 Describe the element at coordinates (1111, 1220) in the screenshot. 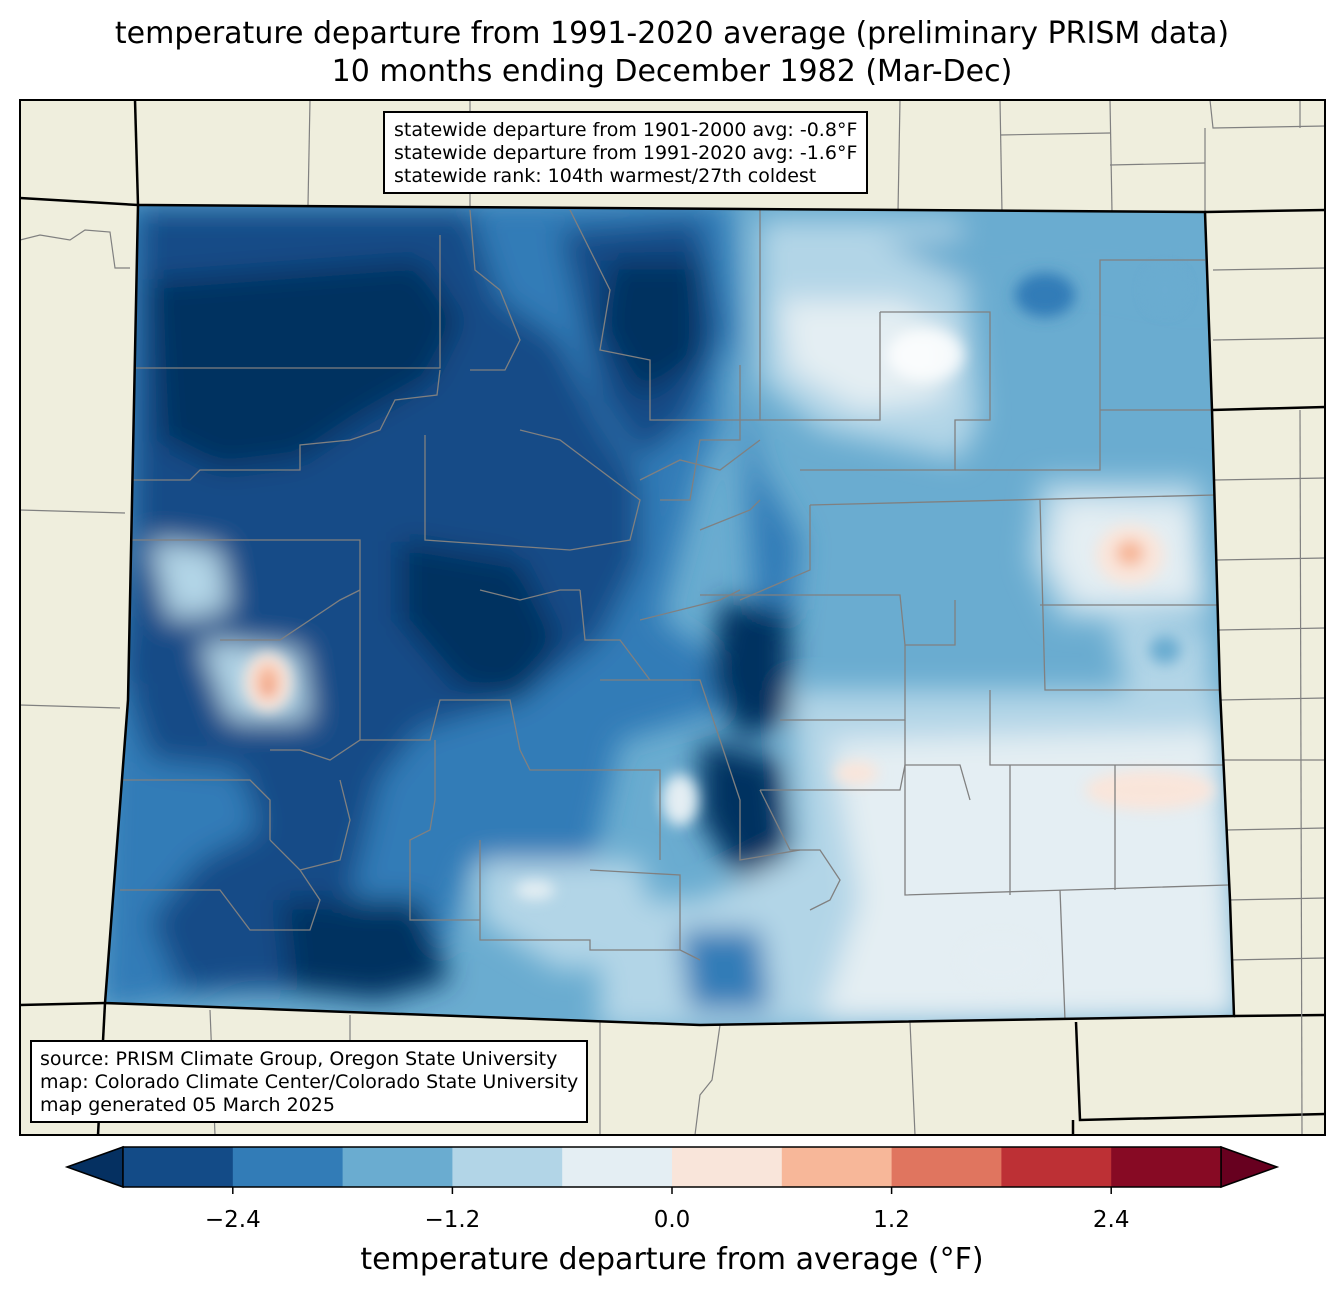

I see `colorbar-tick-label: 2.4` at that location.